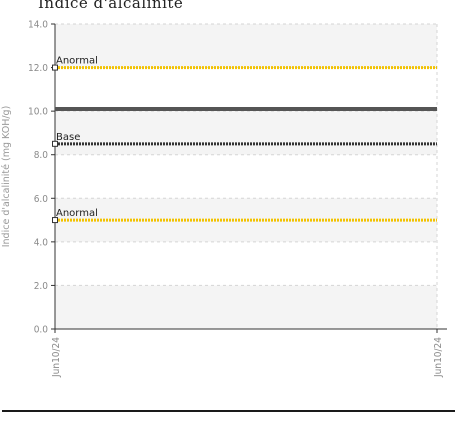 The width and height of the screenshot is (458, 423). Describe the element at coordinates (41, 330) in the screenshot. I see `y-tick-label: 0.0` at that location.